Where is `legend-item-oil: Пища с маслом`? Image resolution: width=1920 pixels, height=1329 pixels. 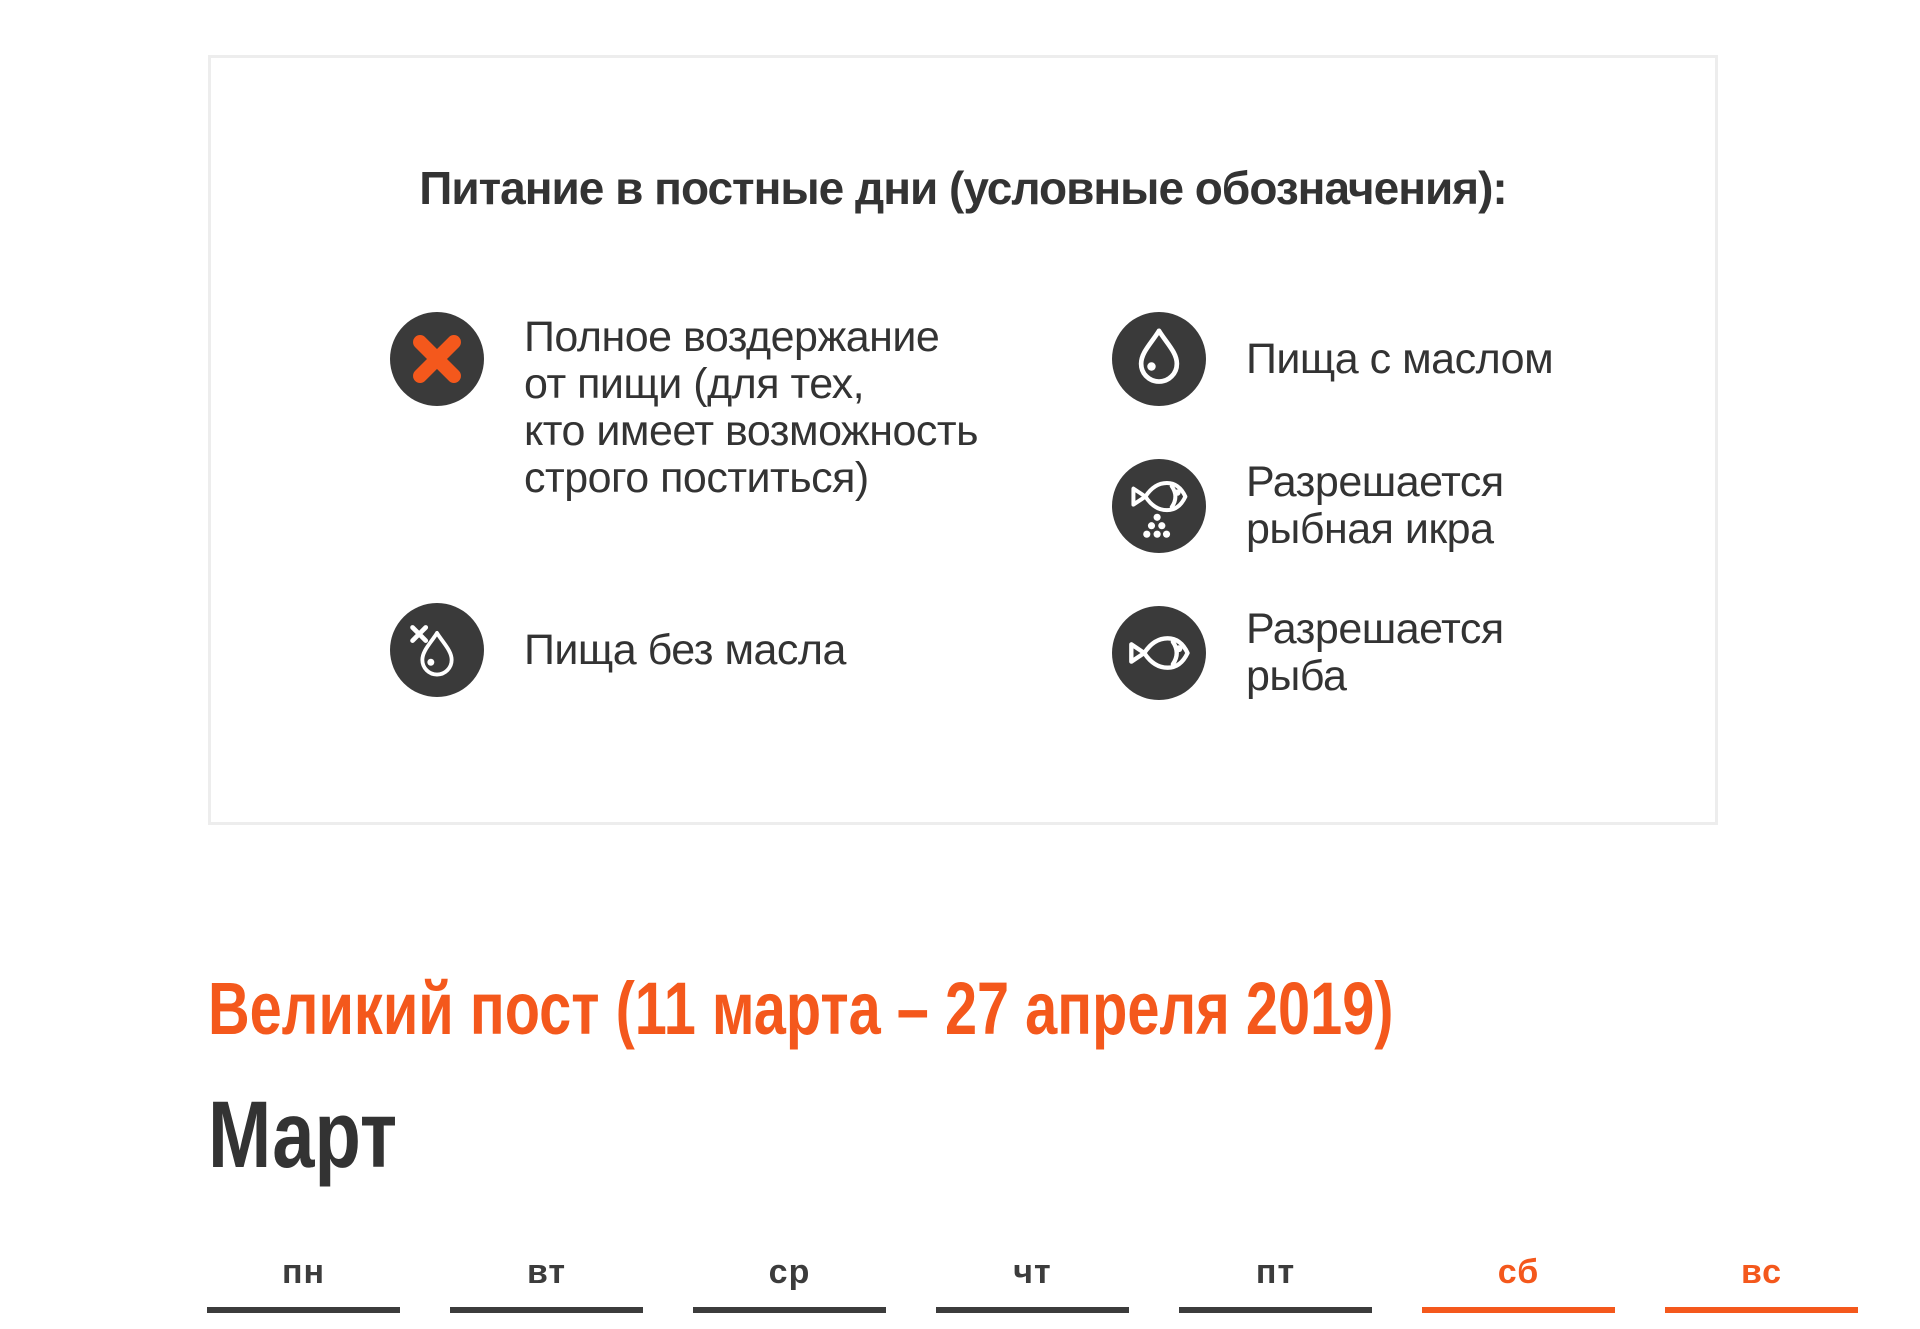
legend-item-oil: Пища с маслом is located at coordinates (1333, 359).